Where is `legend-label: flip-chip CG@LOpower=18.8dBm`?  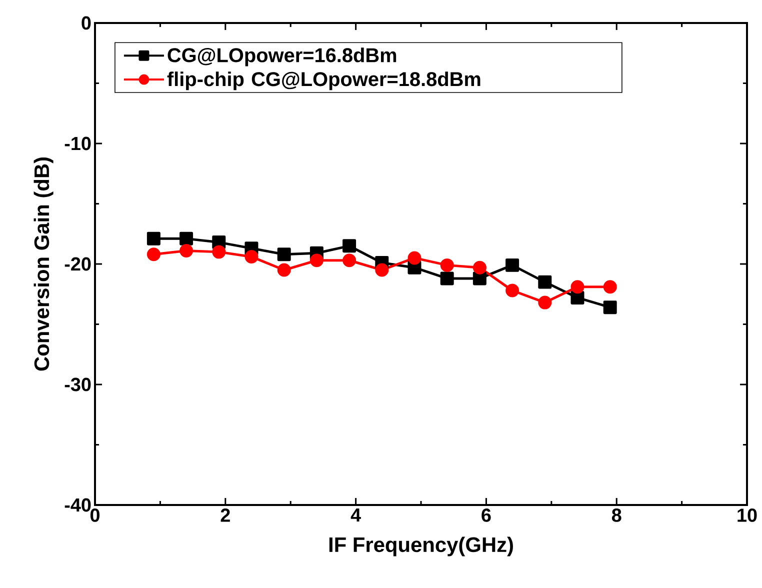 legend-label: flip-chip CG@LOpower=18.8dBm is located at coordinates (323, 81).